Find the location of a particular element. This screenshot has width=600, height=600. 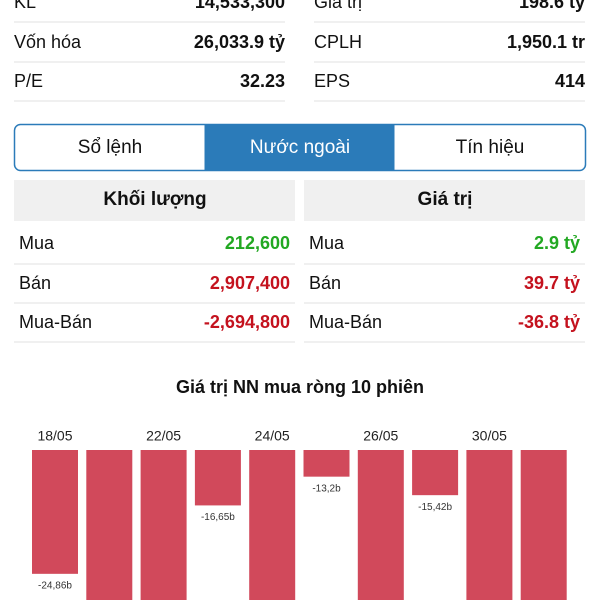

x-tick-label: 18/05 is located at coordinates (54, 436).